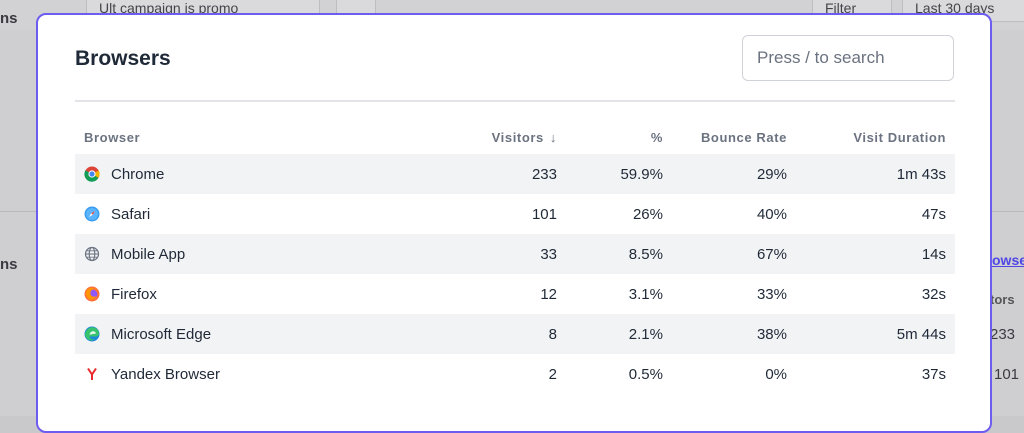  I want to click on yandex-icon, so click(92, 373).